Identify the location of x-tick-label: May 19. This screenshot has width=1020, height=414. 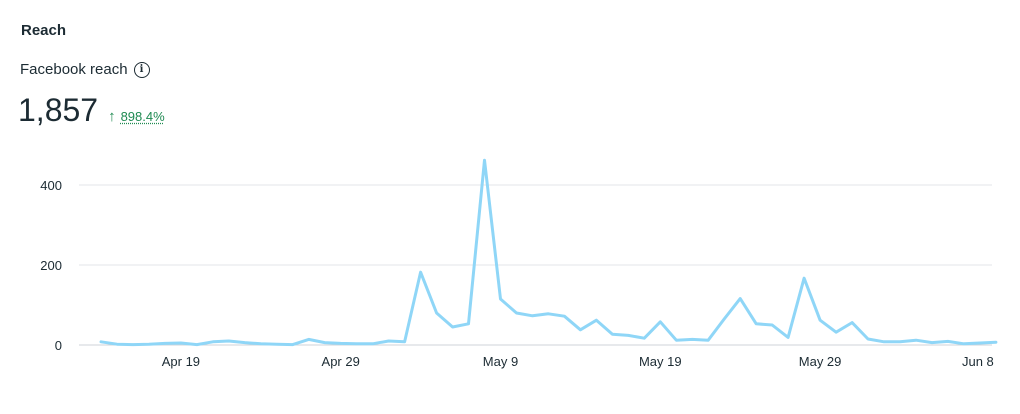
(660, 361).